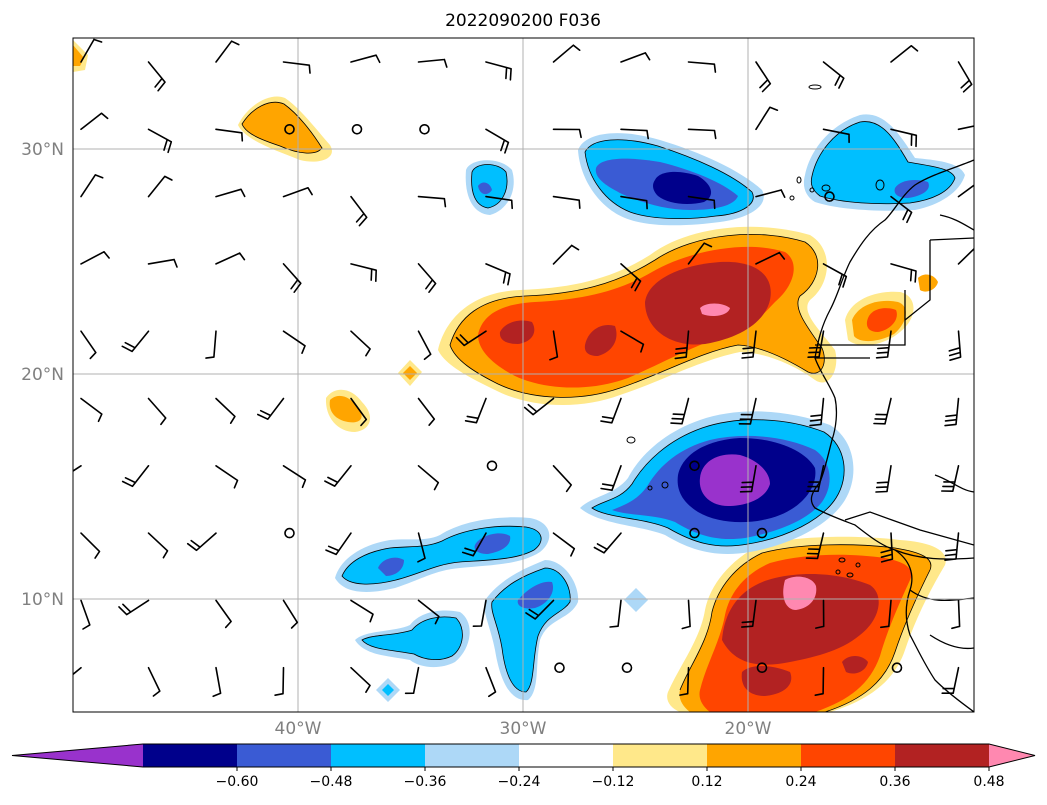 This screenshot has width=1047, height=805. What do you see at coordinates (613, 782) in the screenshot?
I see `colorbar-tick-label: −0.12` at bounding box center [613, 782].